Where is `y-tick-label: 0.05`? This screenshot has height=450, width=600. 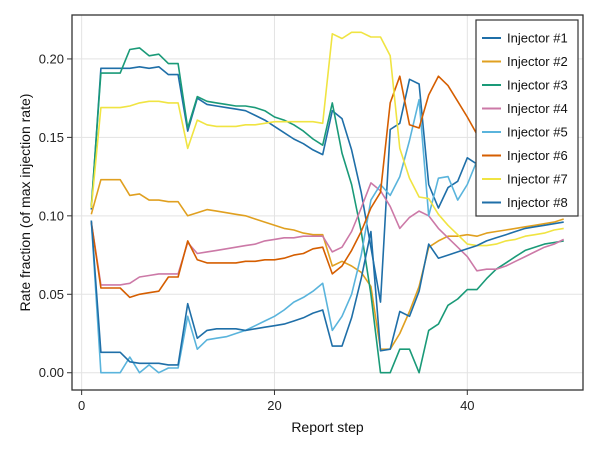 y-tick-label: 0.05 is located at coordinates (51, 294).